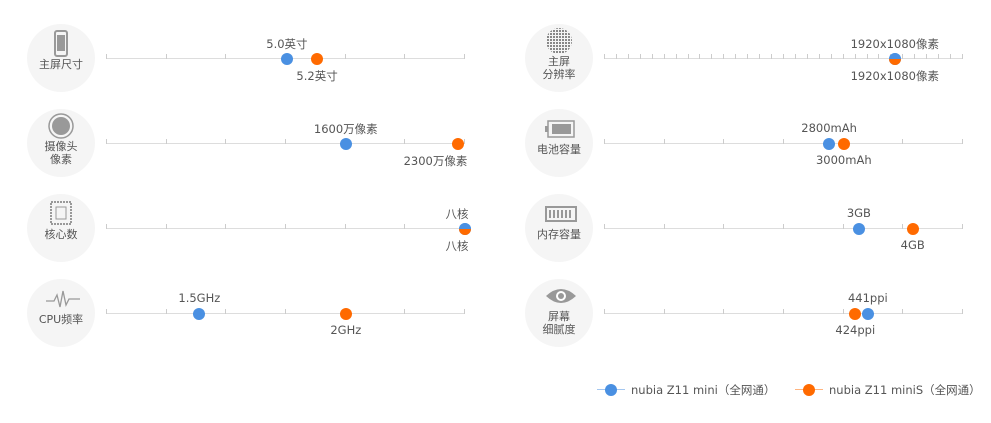 This screenshot has height=423, width=991. What do you see at coordinates (843, 160) in the screenshot?
I see `value-label-b: 3000mAh` at bounding box center [843, 160].